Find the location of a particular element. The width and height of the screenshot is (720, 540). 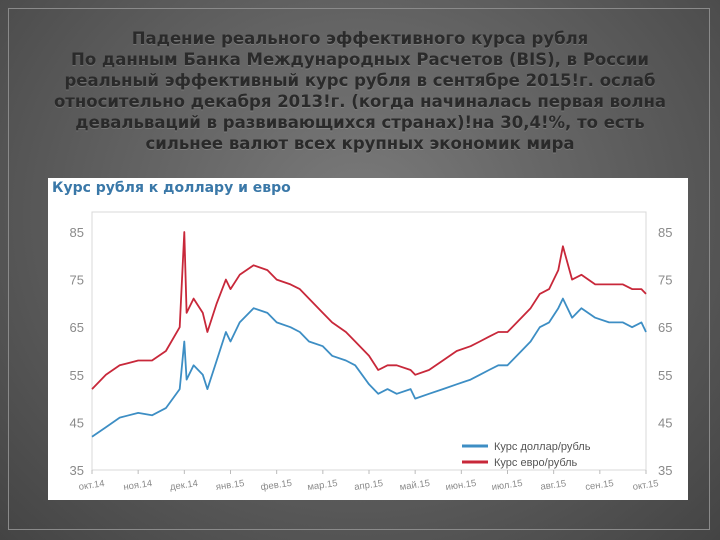

x-tick-label: дек.14 is located at coordinates (183, 485).